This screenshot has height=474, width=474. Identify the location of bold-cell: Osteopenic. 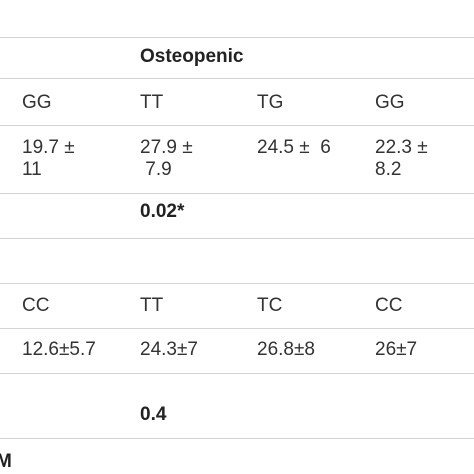
(192, 56).